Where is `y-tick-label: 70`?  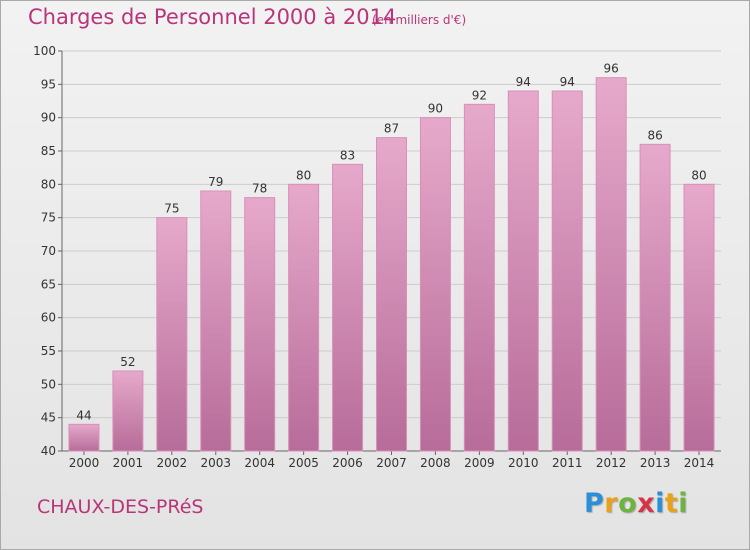 y-tick-label: 70 is located at coordinates (48, 251).